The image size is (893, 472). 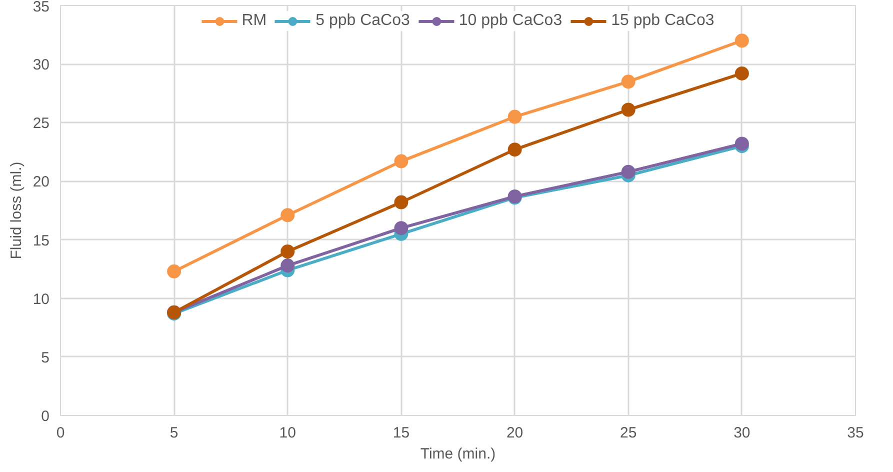 What do you see at coordinates (174, 433) in the screenshot?
I see `x-tick-label: 5` at bounding box center [174, 433].